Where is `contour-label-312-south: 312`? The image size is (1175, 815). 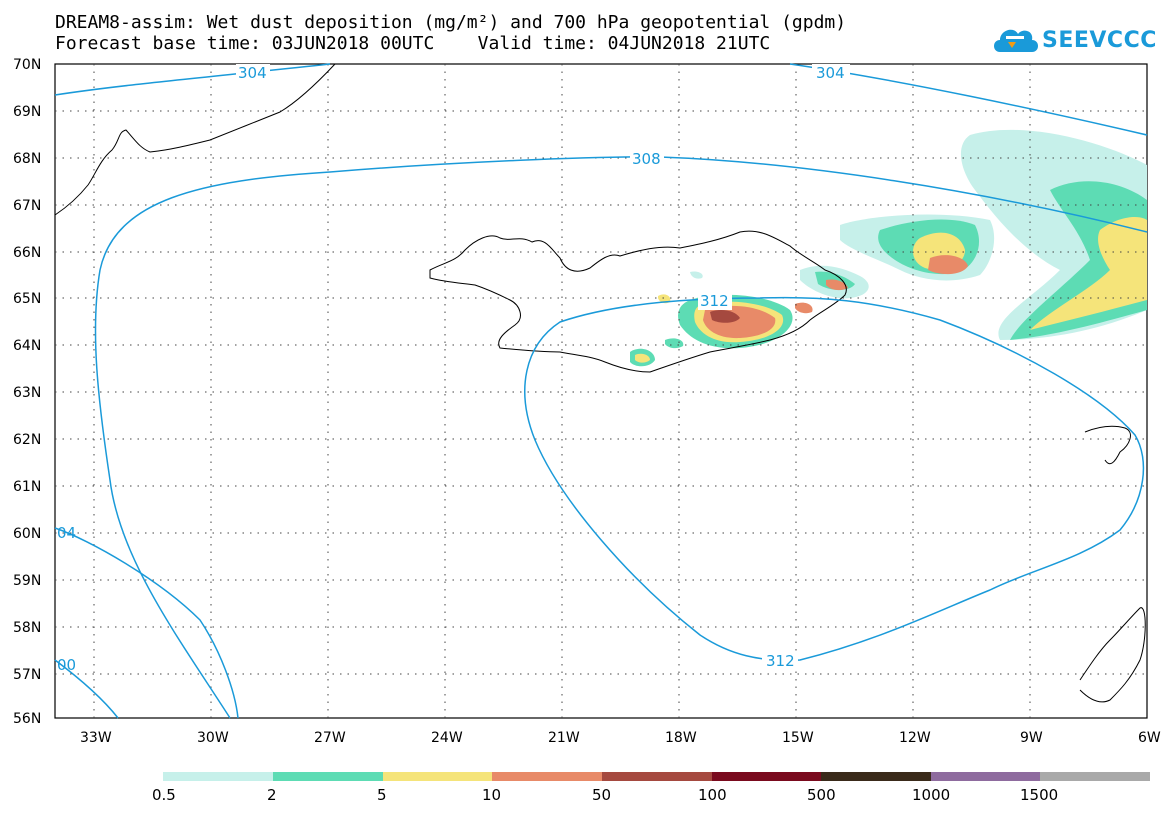
contour-label-312-south: 312 is located at coordinates (780, 661).